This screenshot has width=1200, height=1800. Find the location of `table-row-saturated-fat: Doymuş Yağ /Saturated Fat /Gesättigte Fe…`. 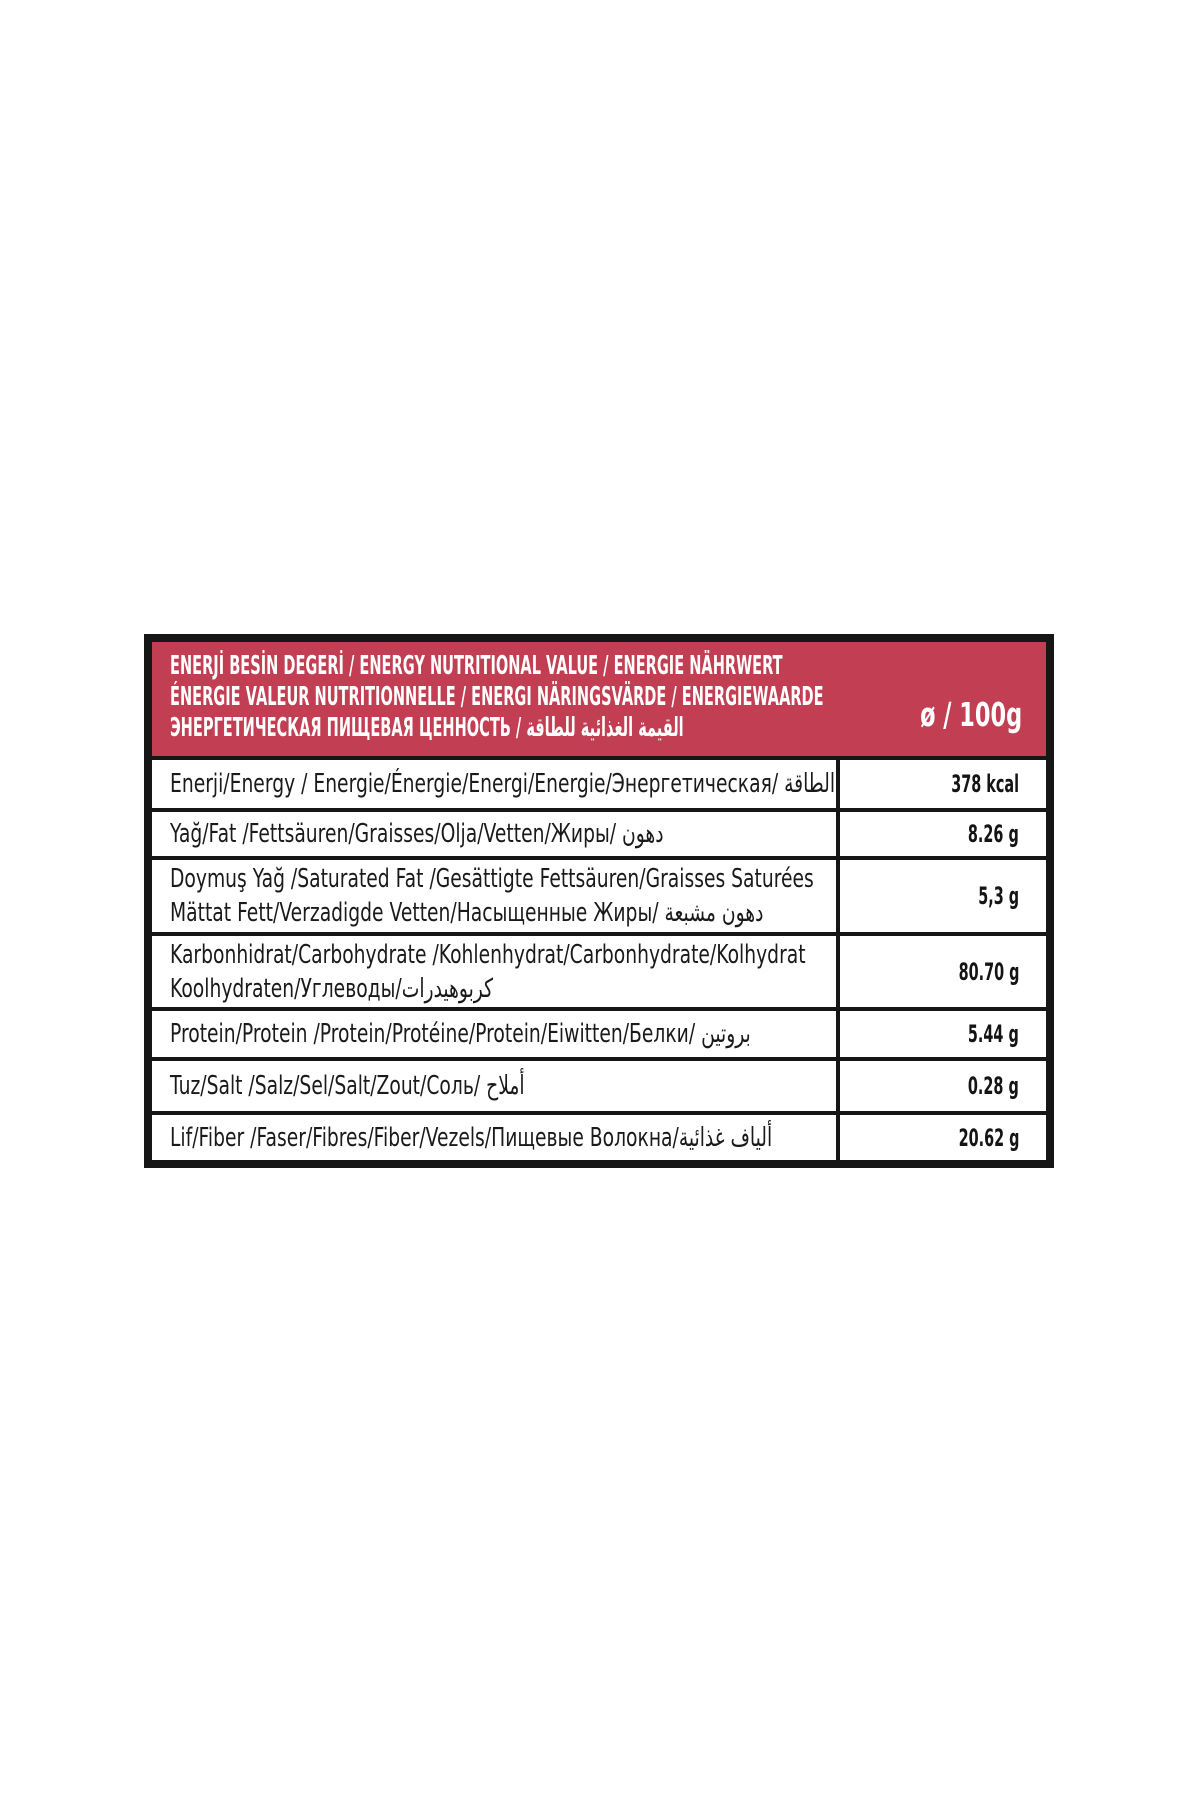

table-row-saturated-fat: Doymuş Yağ /Saturated Fat /Gesättigte Fe… is located at coordinates (599, 894).